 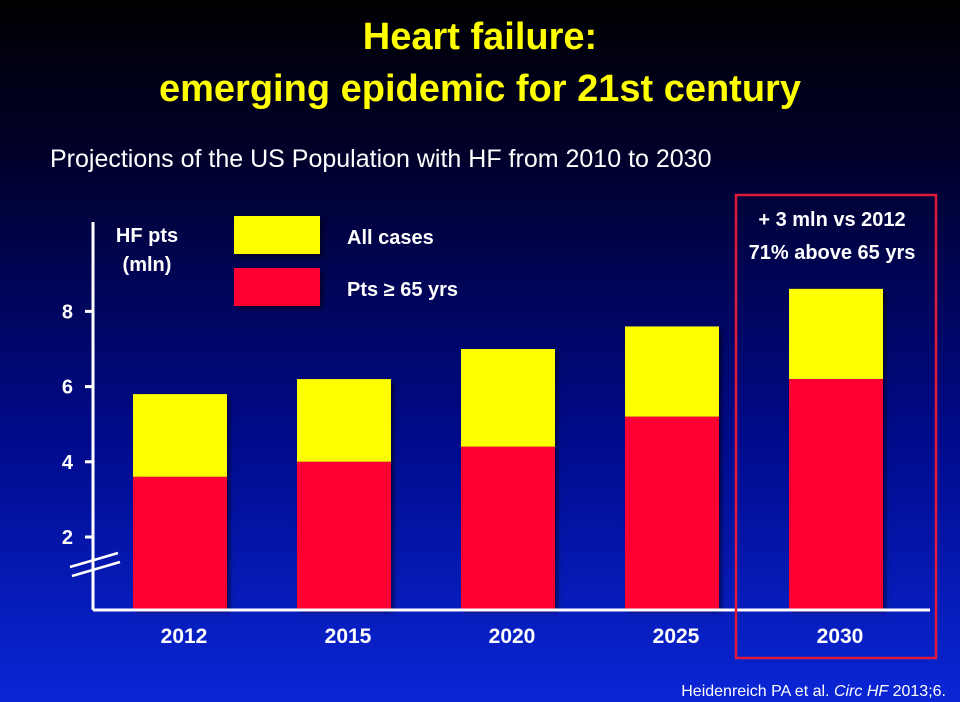 I want to click on annotation-line-1: + 3 mln vs 2012, so click(x=831, y=220).